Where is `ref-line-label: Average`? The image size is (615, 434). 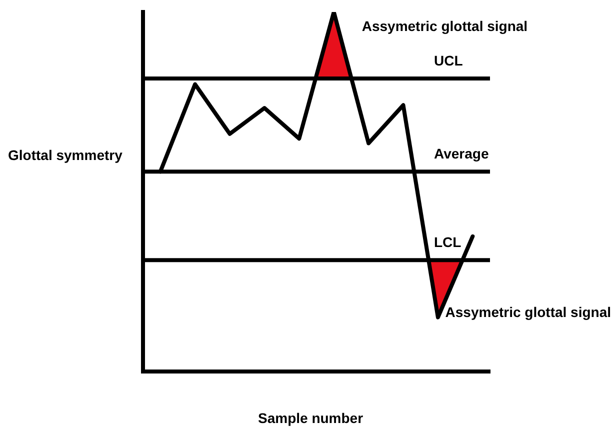
ref-line-label: Average is located at coordinates (461, 154).